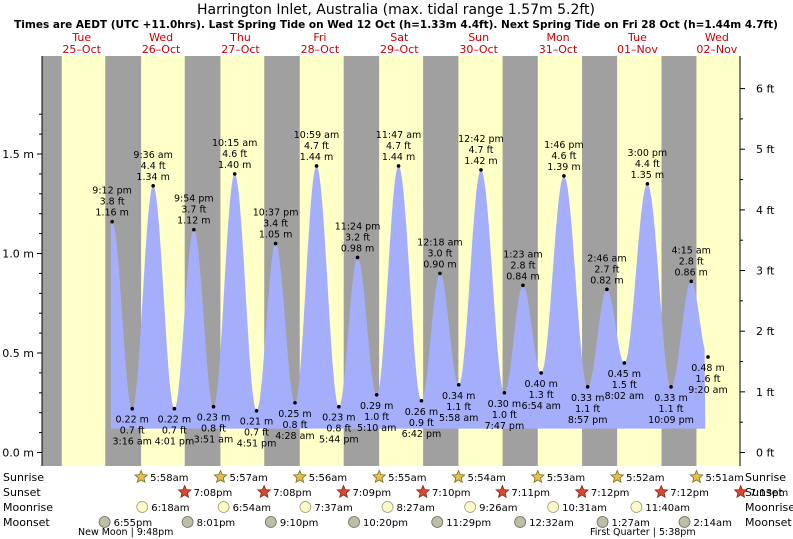  What do you see at coordinates (764, 492) in the screenshot?
I see `row-label-right-sunset: Sunset` at bounding box center [764, 492].